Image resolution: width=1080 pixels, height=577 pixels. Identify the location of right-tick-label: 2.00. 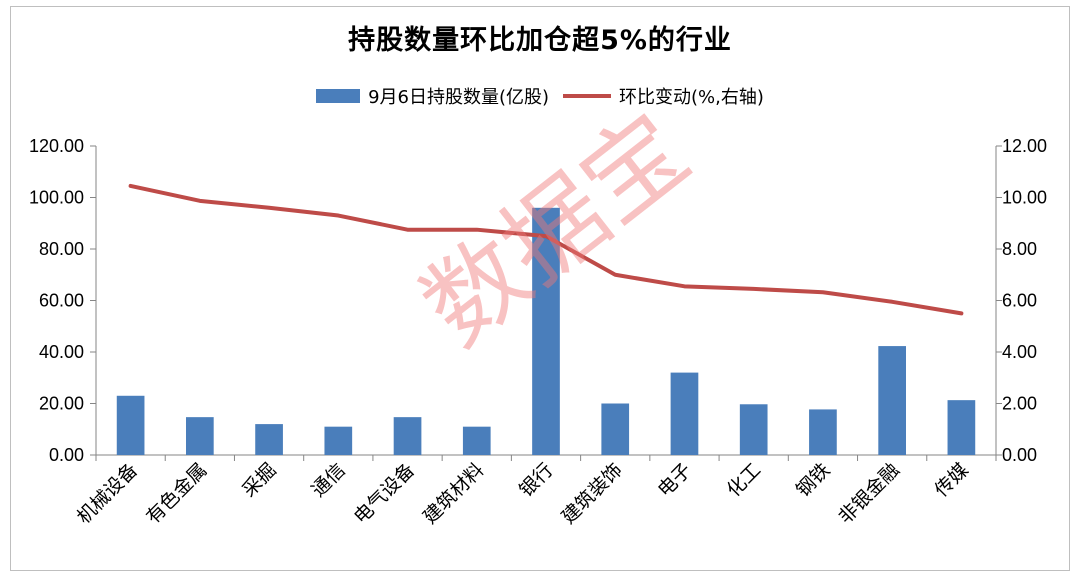
(1019, 404).